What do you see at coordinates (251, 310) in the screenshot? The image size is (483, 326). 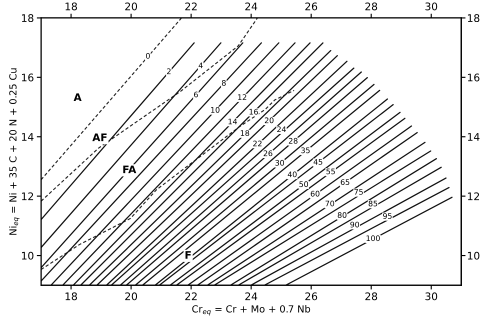 I see `x-axis-title: Cr$_{eq}$ = Cr + Mo + 0.7 Nb` at bounding box center [251, 310].